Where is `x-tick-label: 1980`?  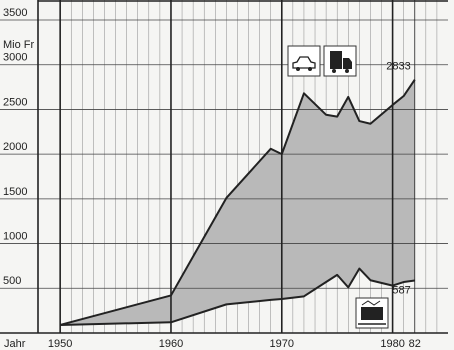 x-tick-label: 1980 is located at coordinates (392, 344).